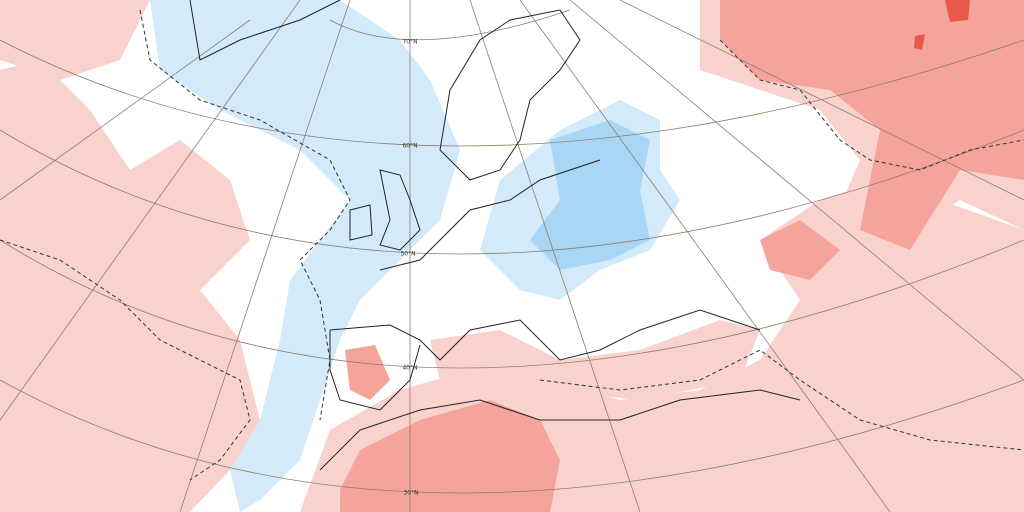 This screenshot has width=1024, height=512. I want to click on latitude-labels: 70°N 60°N 50°N 40°N 30°N, so click(409, 268).